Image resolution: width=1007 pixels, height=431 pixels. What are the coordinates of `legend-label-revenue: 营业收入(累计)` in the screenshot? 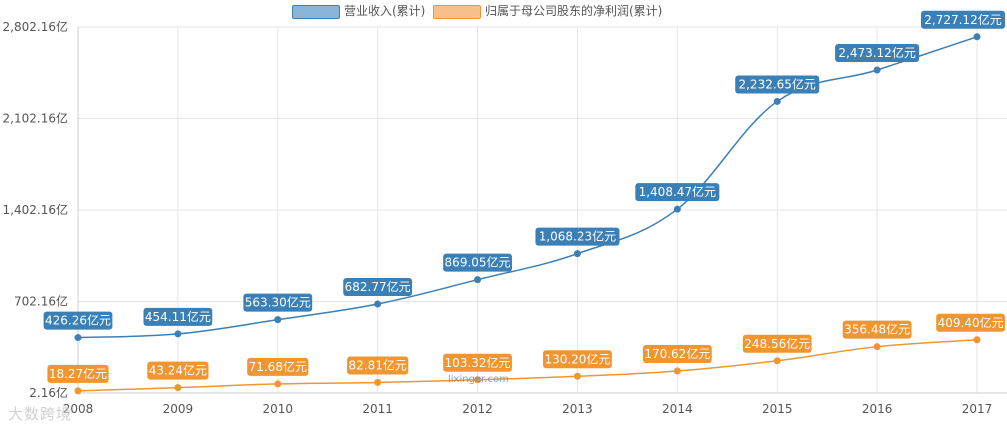 It's located at (385, 11).